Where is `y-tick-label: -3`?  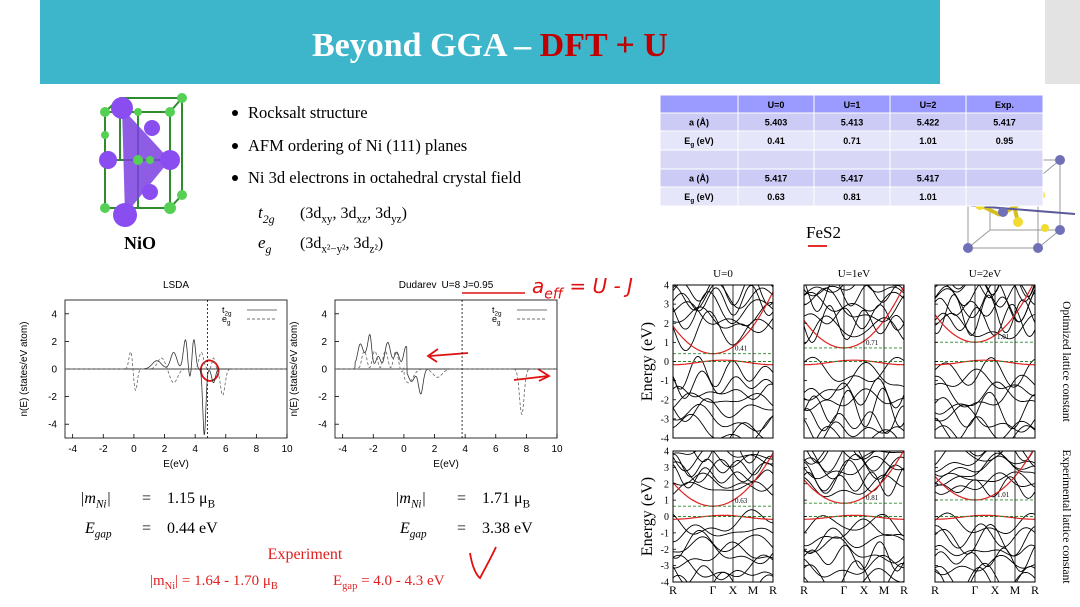
y-tick-label: -3 is located at coordinates (665, 566).